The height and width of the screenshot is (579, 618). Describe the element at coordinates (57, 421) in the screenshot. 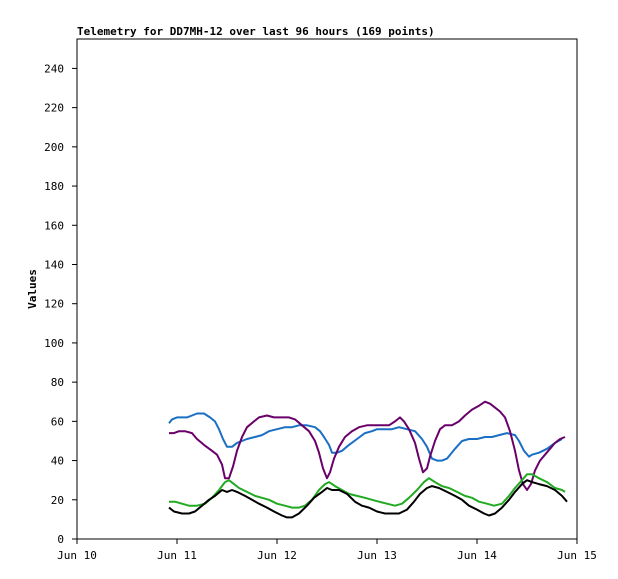

I see `y-tick-label: 60` at that location.